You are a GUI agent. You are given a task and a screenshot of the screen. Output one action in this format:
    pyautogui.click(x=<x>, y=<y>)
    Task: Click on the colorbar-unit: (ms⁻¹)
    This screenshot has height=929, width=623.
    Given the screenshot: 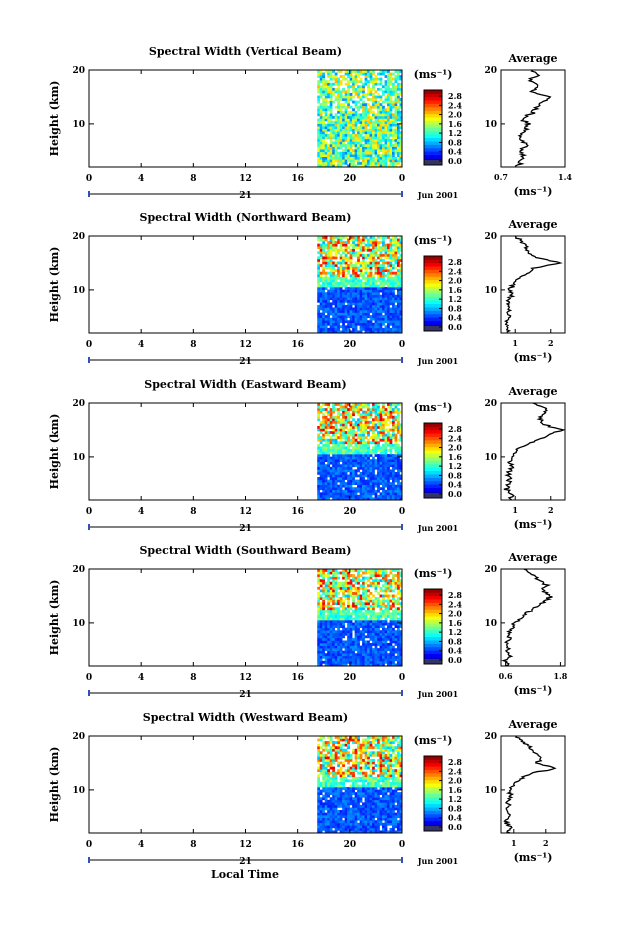 What is the action you would take?
    pyautogui.click(x=433, y=573)
    